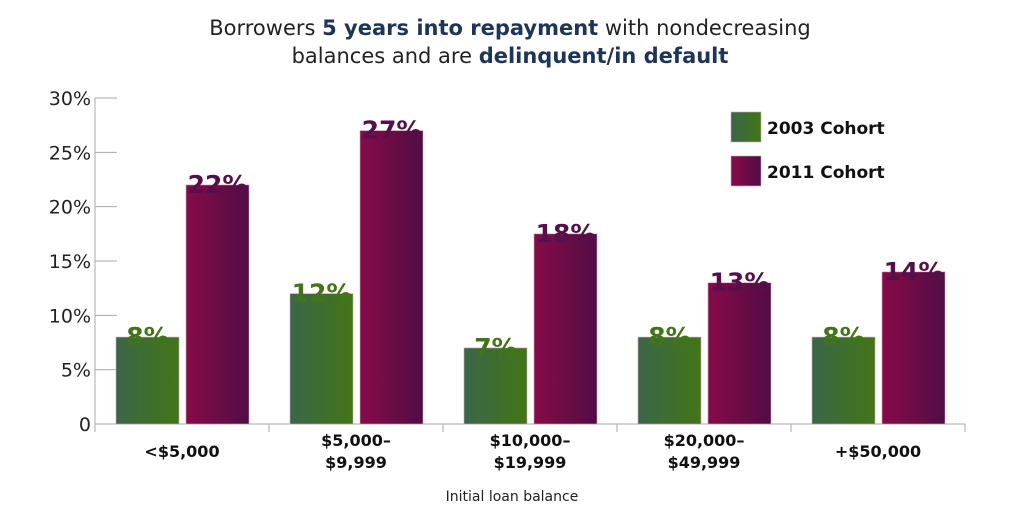 Image resolution: width=1024 pixels, height=518 pixels. I want to click on title-part: Borrowers, so click(266, 28).